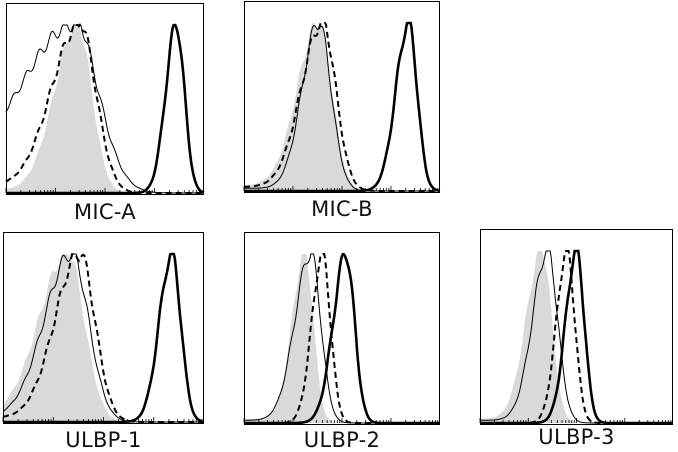  Describe the element at coordinates (576, 437) in the screenshot. I see `panel-label-ulbp-3: ULBP-3` at that location.